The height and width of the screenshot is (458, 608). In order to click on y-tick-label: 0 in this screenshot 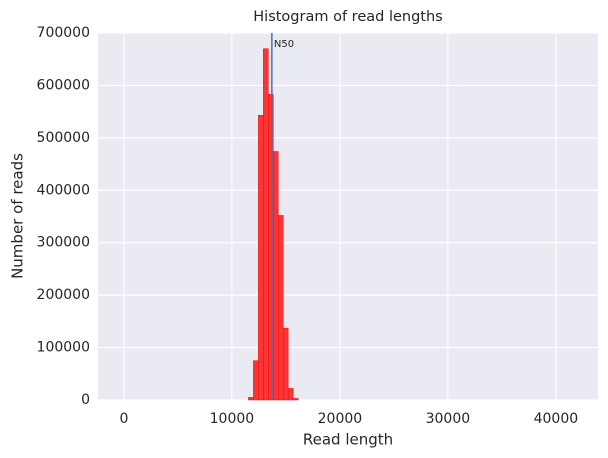, I will do `click(85, 400)`.